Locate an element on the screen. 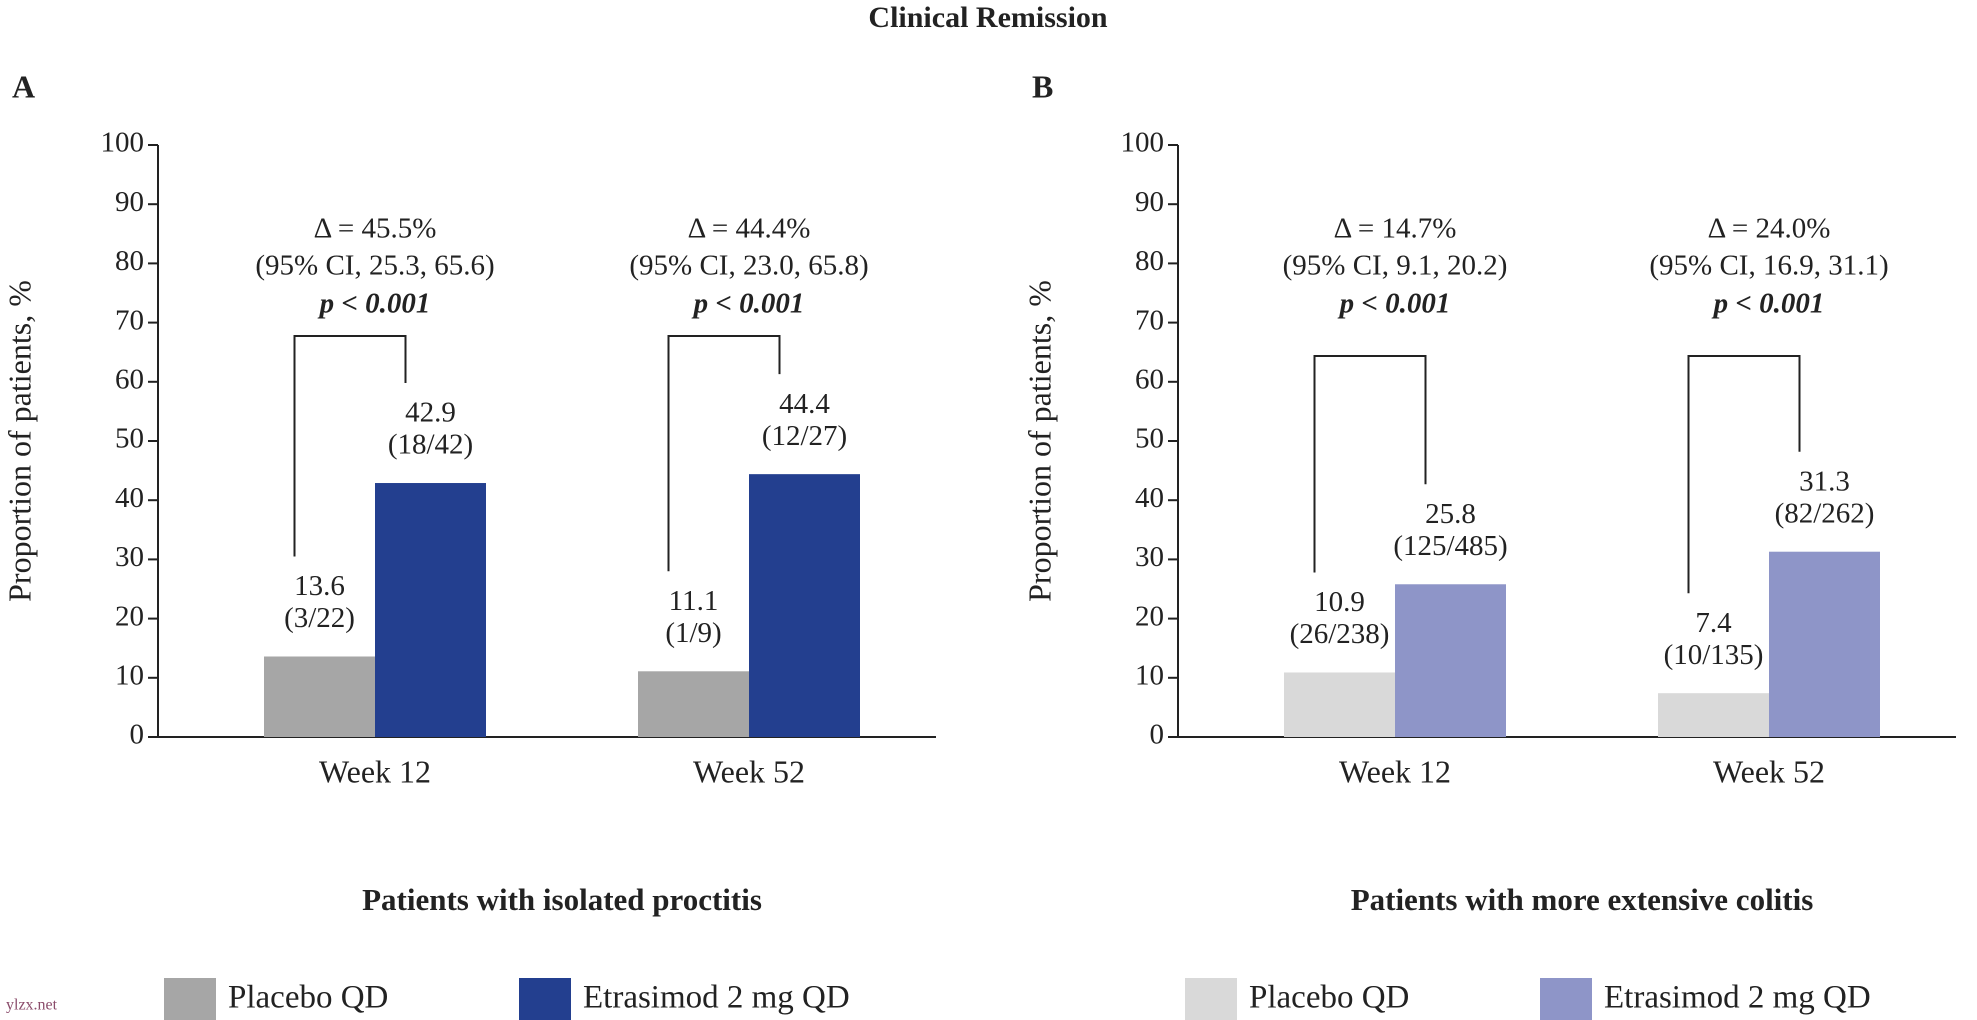  count-label: (12/27) is located at coordinates (804, 436).